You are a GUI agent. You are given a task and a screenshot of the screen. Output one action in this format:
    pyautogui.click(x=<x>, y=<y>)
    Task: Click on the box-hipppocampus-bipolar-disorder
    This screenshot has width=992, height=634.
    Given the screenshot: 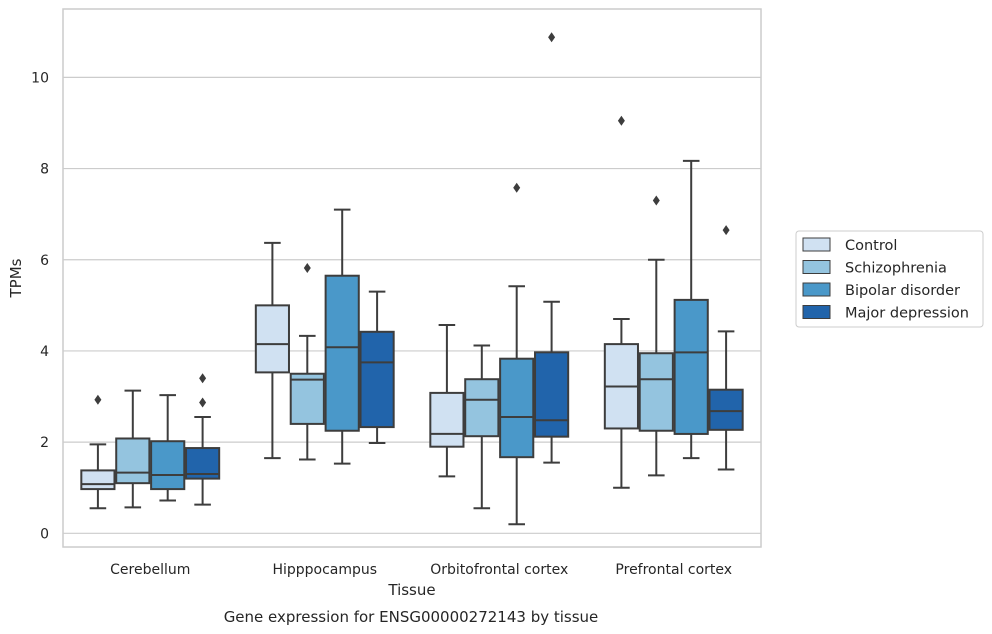 What is the action you would take?
    pyautogui.click(x=342, y=336)
    